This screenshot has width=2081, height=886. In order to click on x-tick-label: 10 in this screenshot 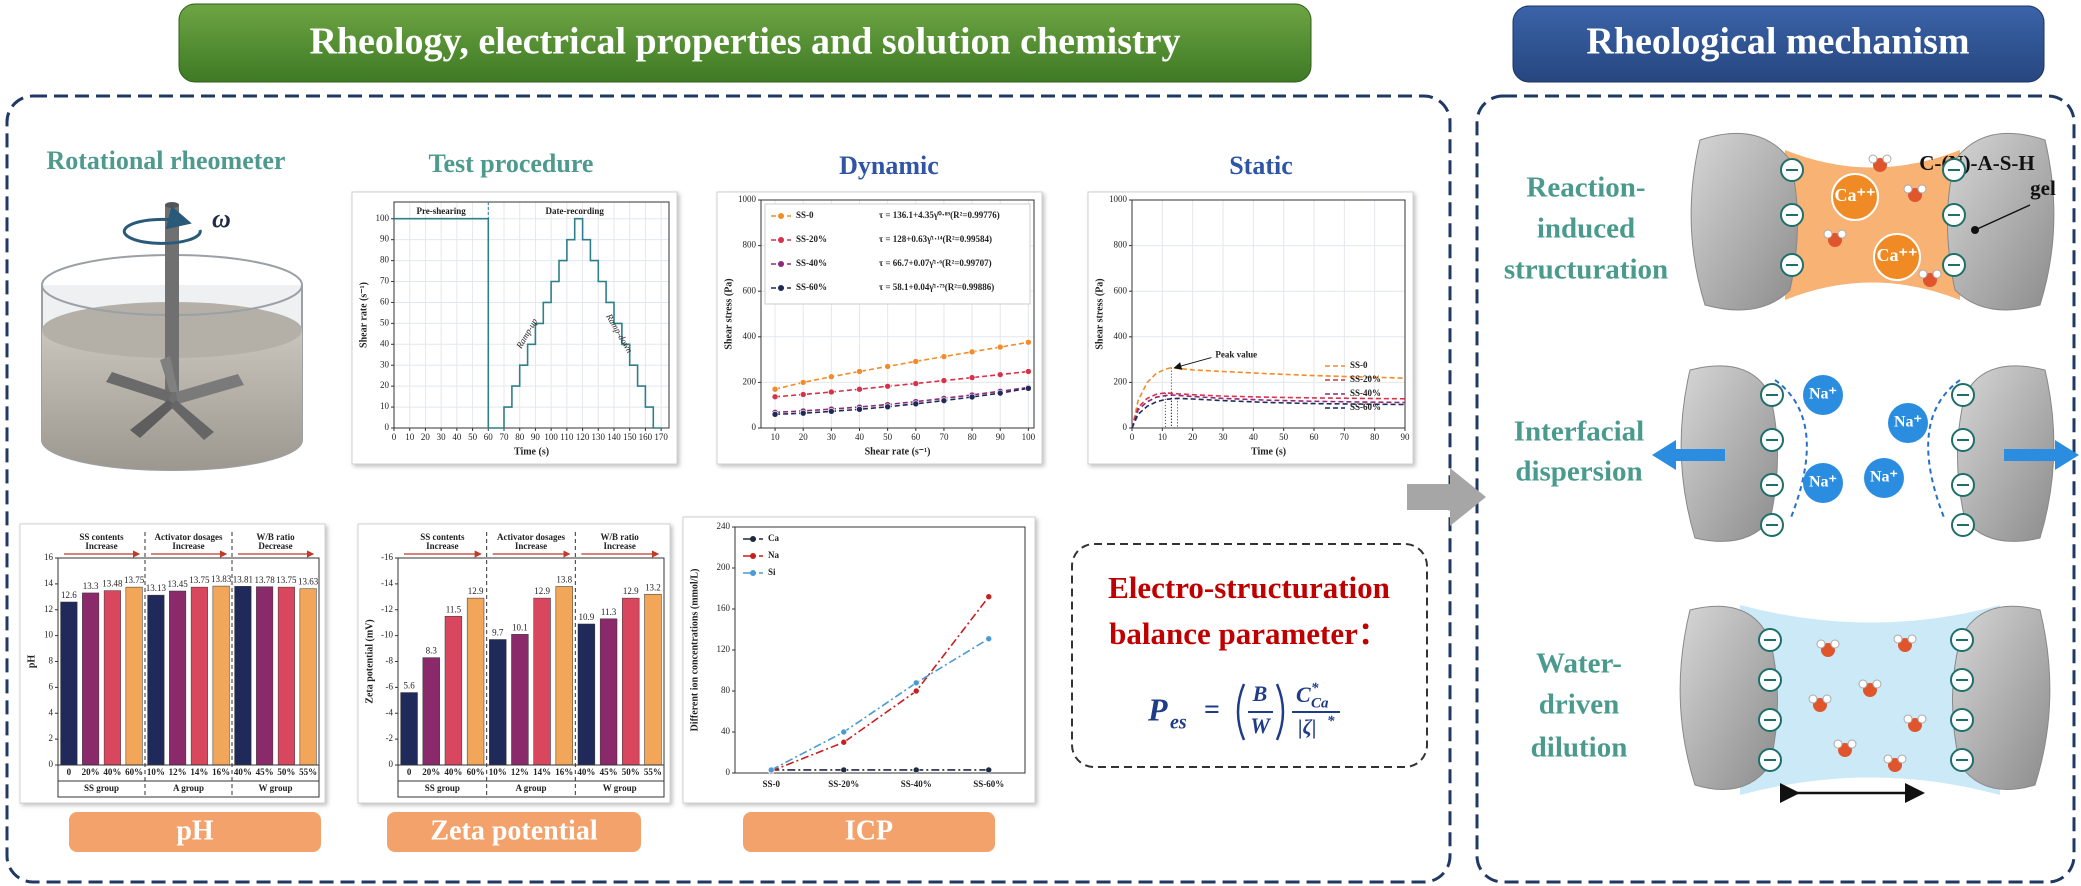, I will do `click(1163, 437)`.